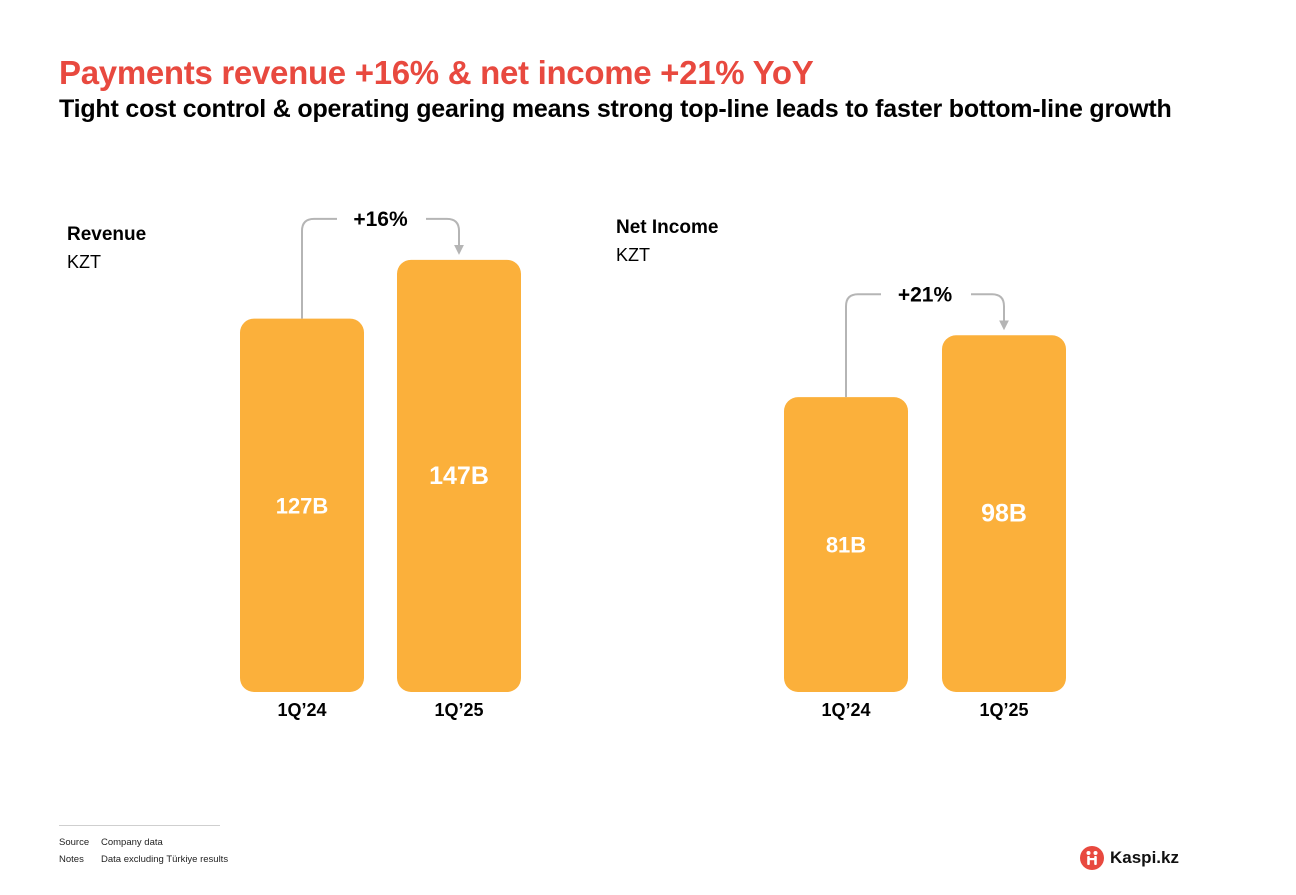 Image resolution: width=1296 pixels, height=895 pixels. Describe the element at coordinates (633, 255) in the screenshot. I see `net-income-panel-unit: KZT` at that location.